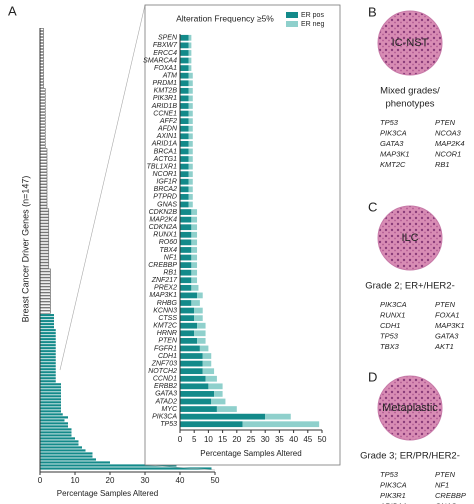 The height and width of the screenshot is (504, 474). Describe the element at coordinates (165, 379) in the screenshot. I see `category-label: CCND1` at that location.